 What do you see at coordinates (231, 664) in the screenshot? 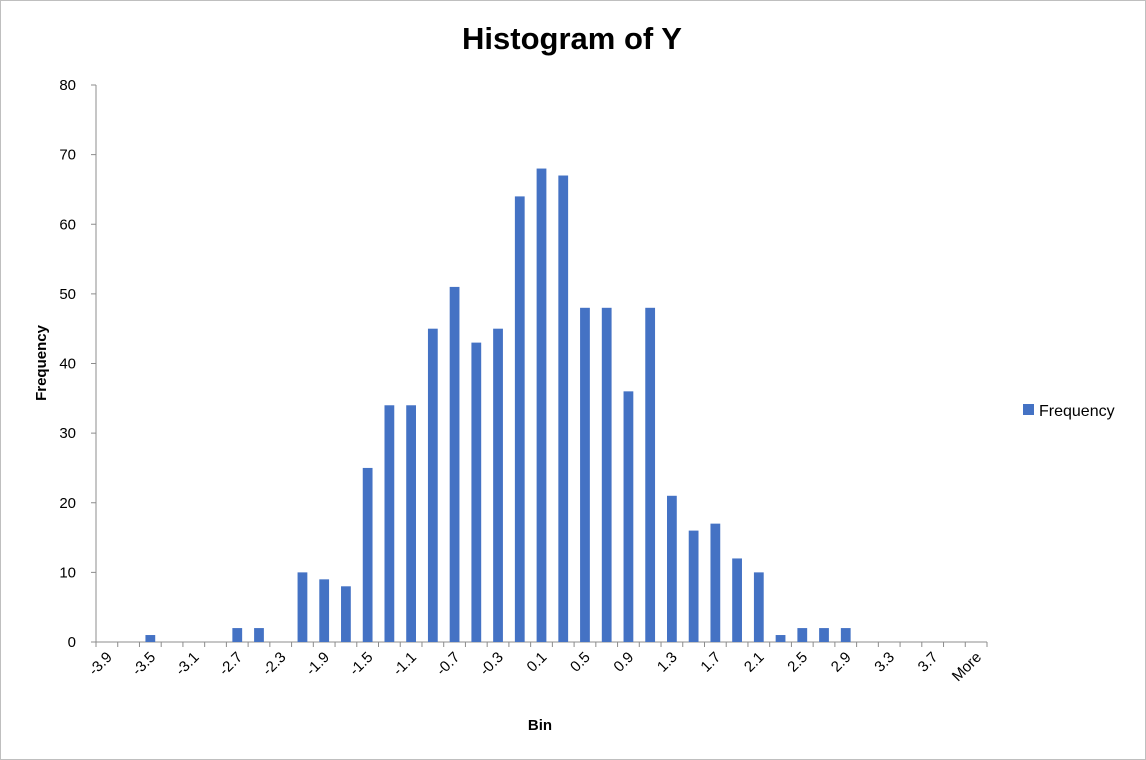
I see `x-tick-label: -2.7` at bounding box center [231, 664].